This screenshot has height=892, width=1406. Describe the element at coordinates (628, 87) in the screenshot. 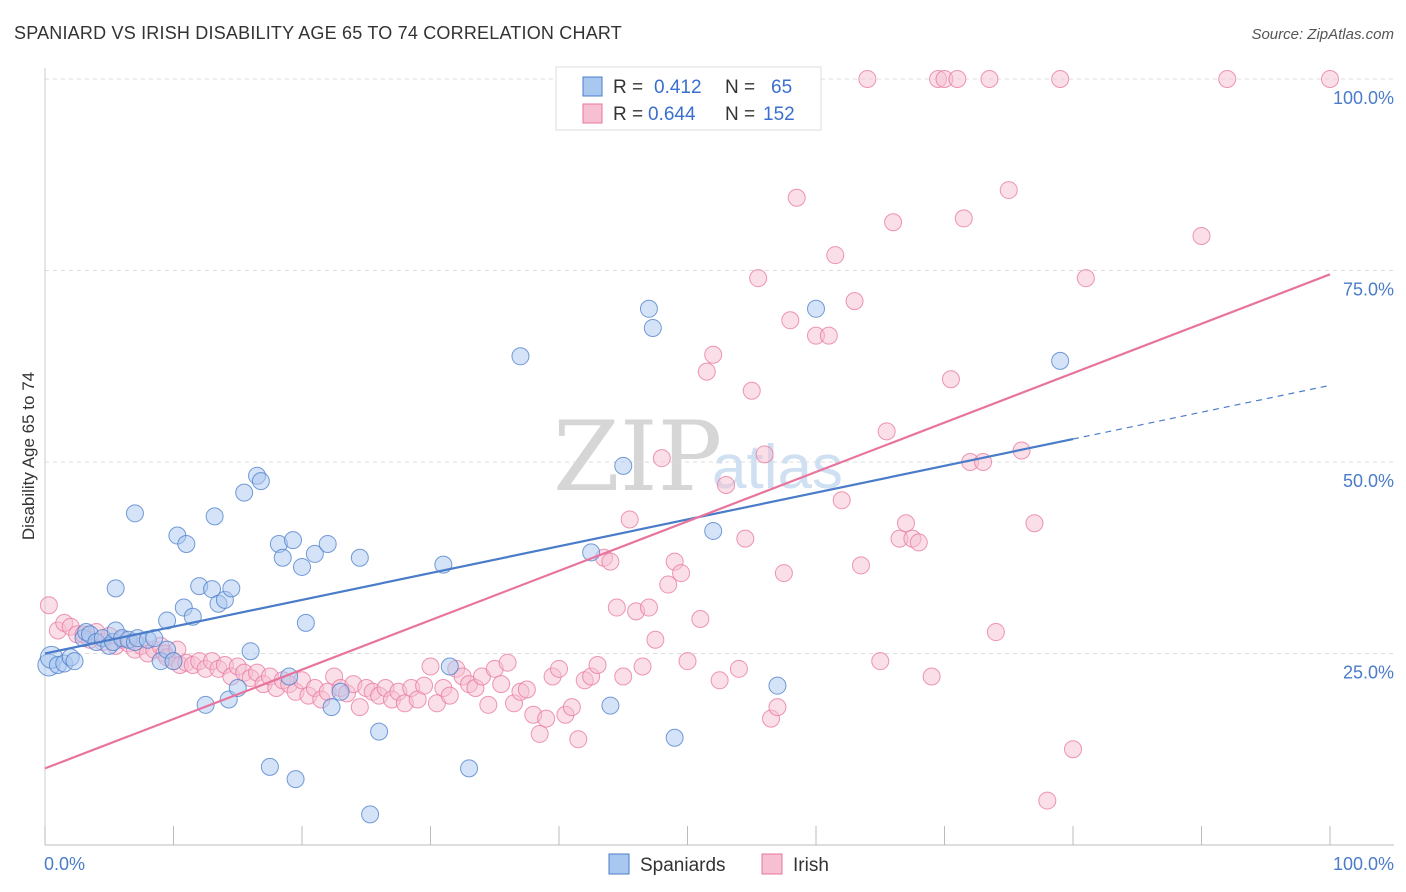

I see `legend-r-label-1: R =` at that location.